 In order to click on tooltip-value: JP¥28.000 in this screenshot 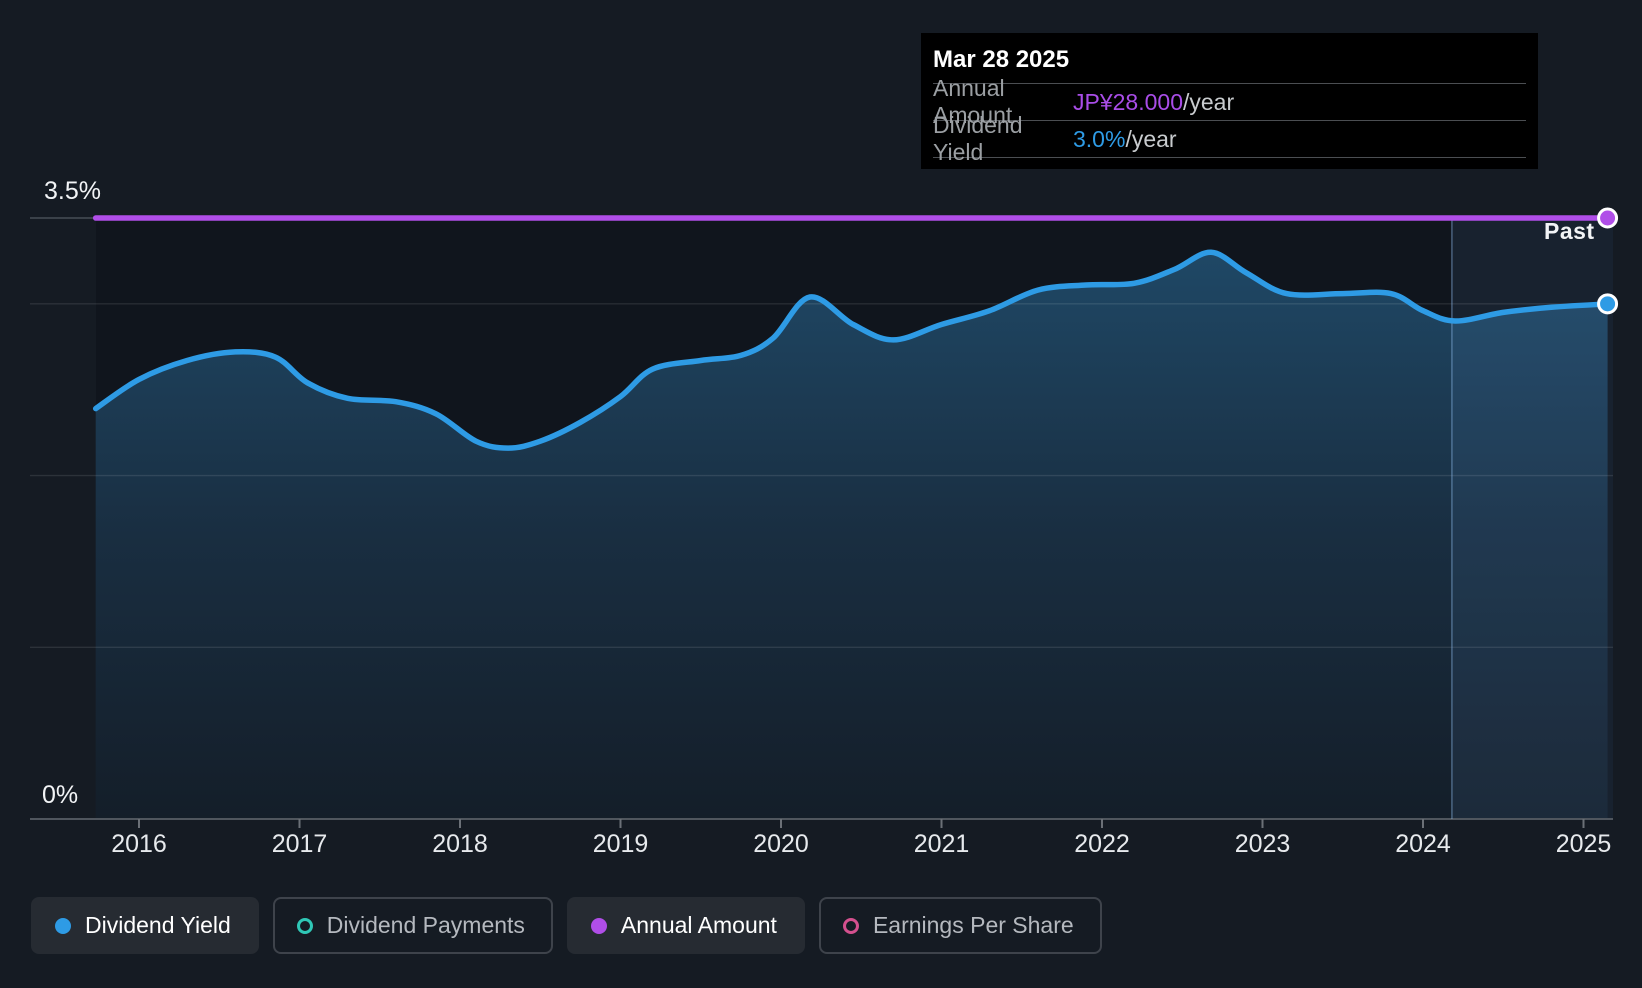, I will do `click(1128, 101)`.